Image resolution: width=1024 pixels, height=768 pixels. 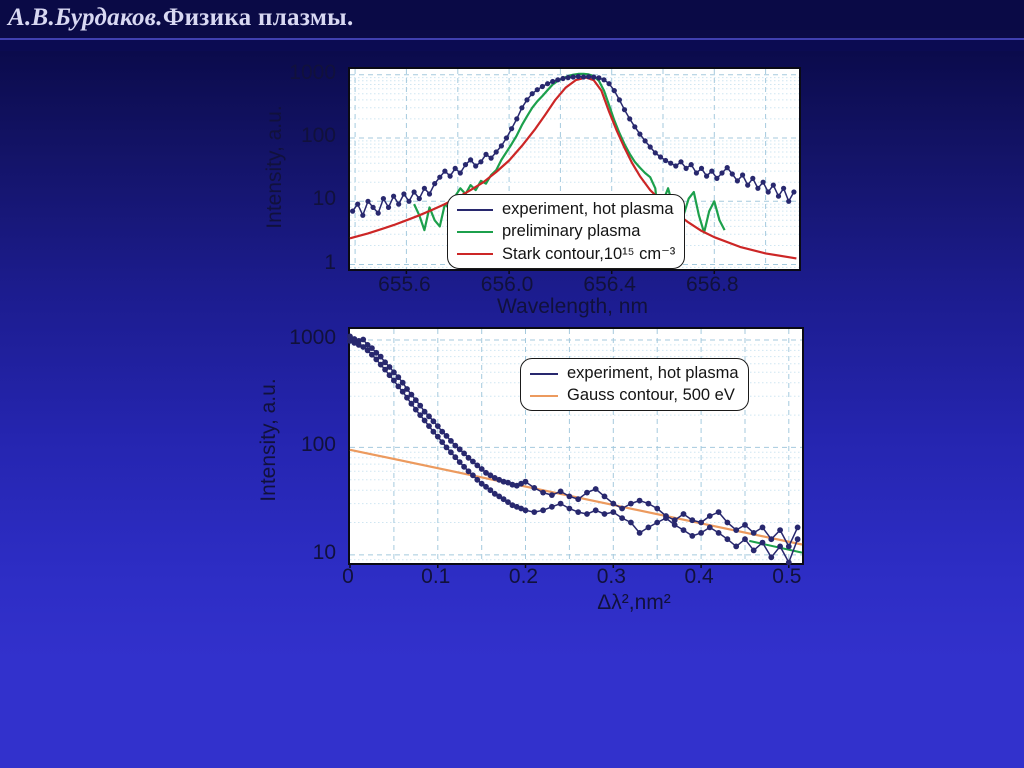 What do you see at coordinates (512, 45) in the screenshot?
I see `header-divider-band` at bounding box center [512, 45].